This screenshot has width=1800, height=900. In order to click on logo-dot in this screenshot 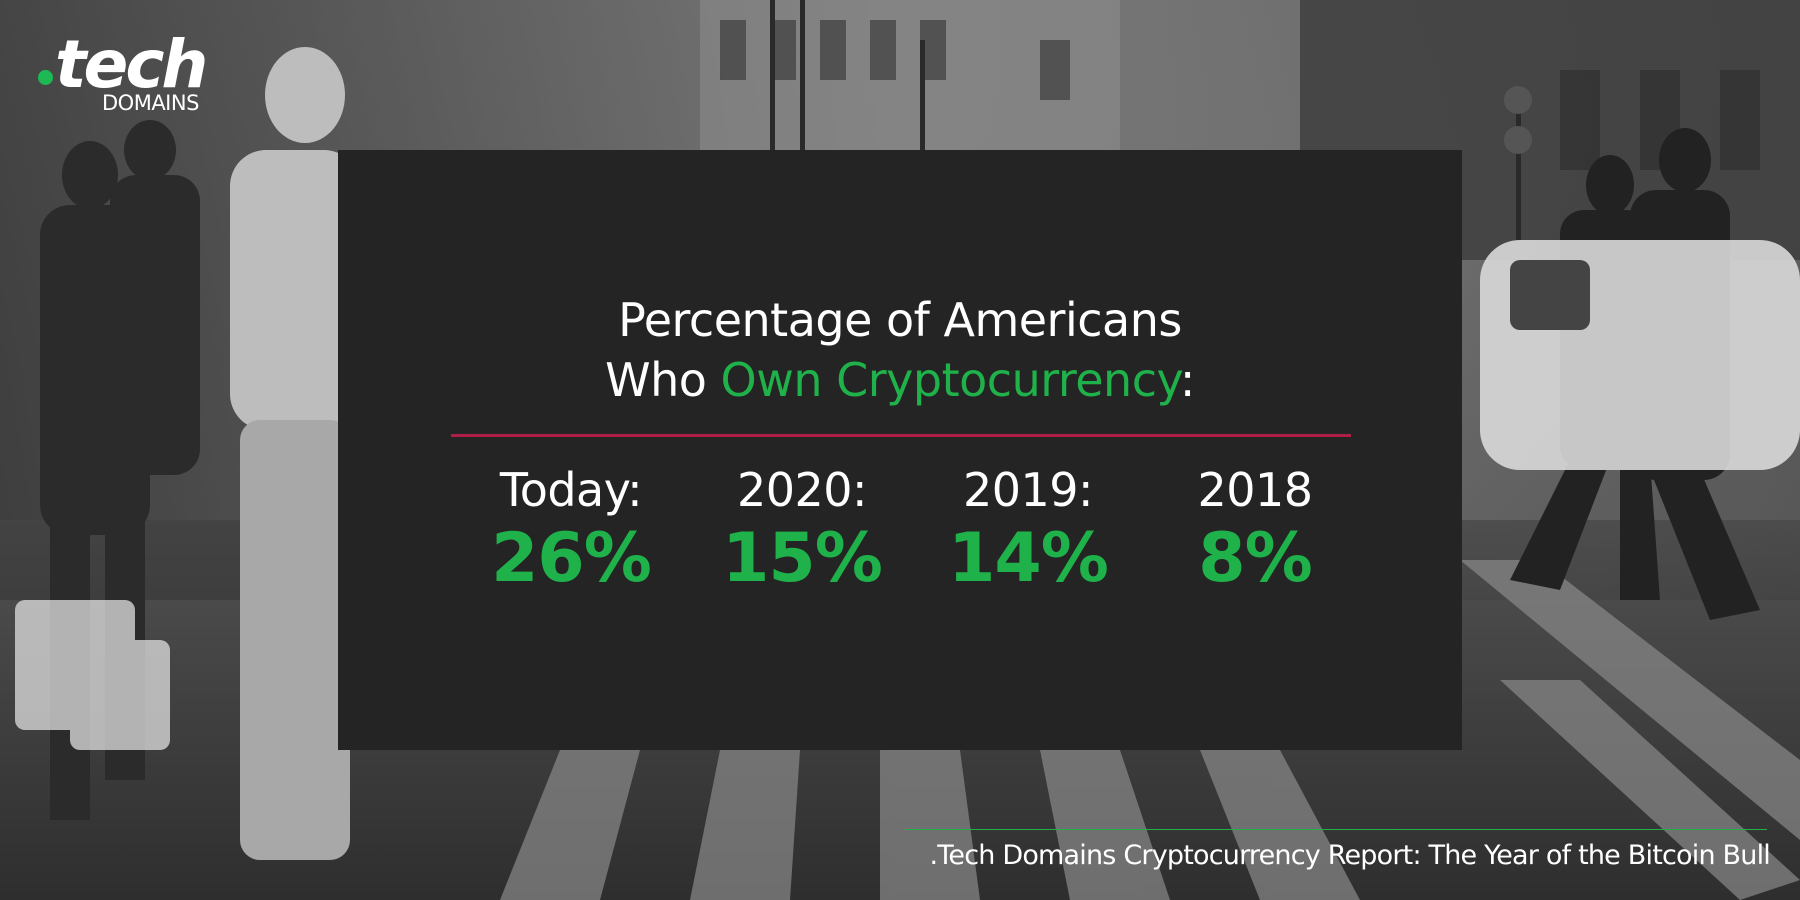, I will do `click(45, 77)`.